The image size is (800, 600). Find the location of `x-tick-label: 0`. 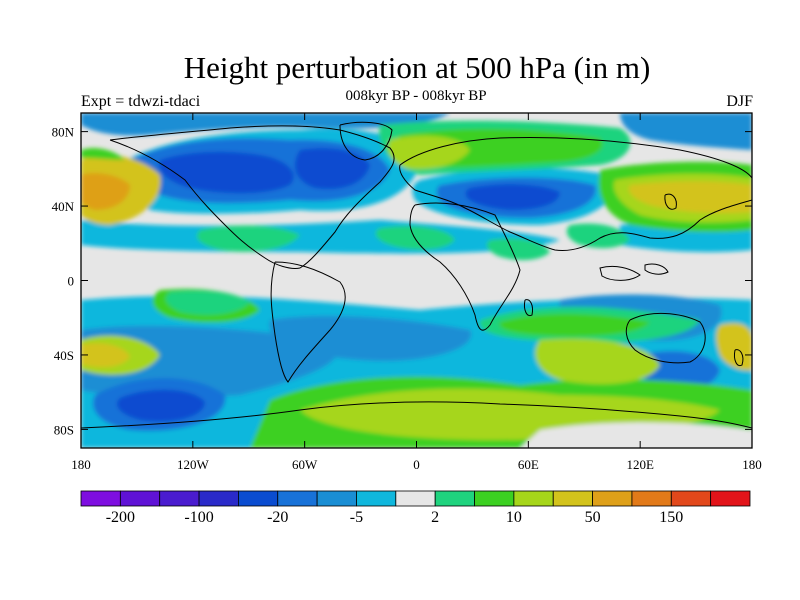

x-tick-label: 0 is located at coordinates (416, 464).